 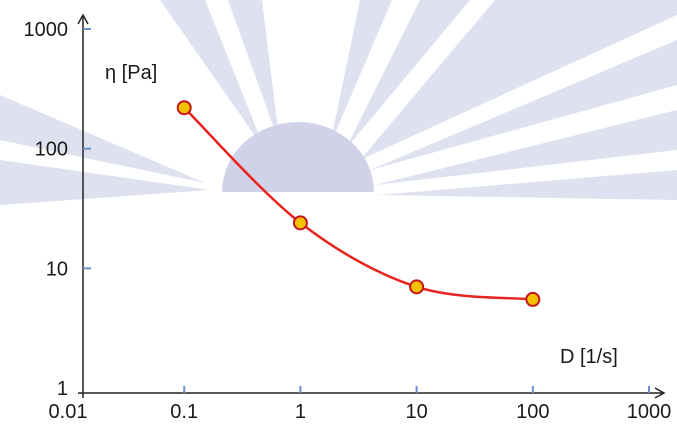 What do you see at coordinates (184, 412) in the screenshot?
I see `x-tick-label: 0.1` at bounding box center [184, 412].